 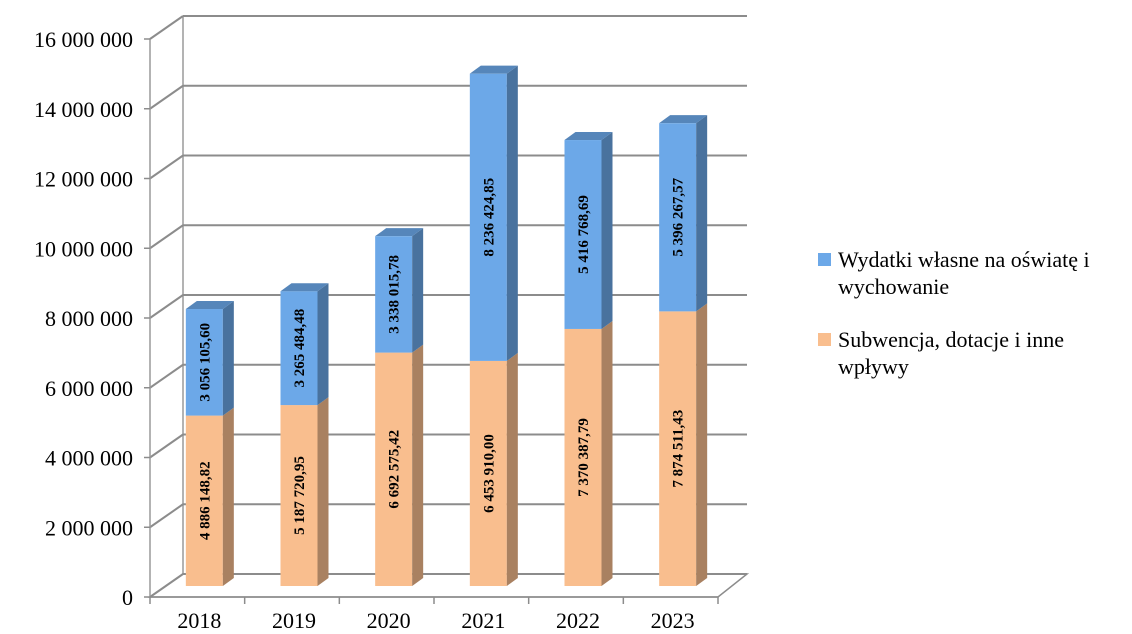 I want to click on data-label-2022-series-1: 7 370 387,79, so click(x=584, y=457).